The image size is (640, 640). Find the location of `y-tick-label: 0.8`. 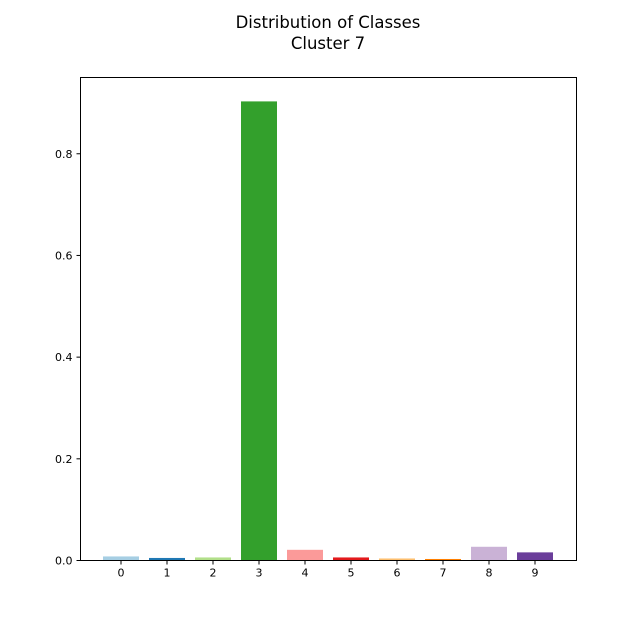

y-tick-label: 0.8 is located at coordinates (64, 154).